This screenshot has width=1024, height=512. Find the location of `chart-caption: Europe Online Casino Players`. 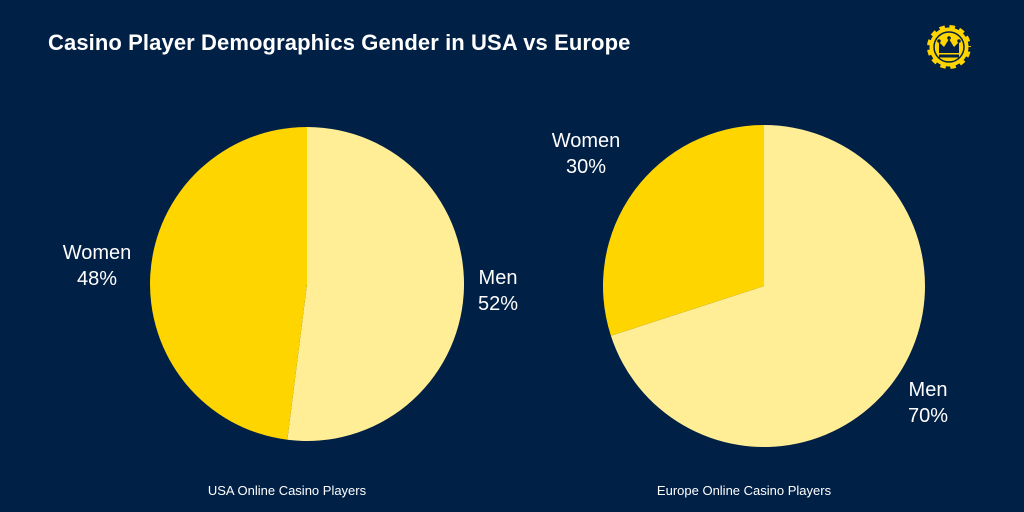

chart-caption: Europe Online Casino Players is located at coordinates (744, 490).